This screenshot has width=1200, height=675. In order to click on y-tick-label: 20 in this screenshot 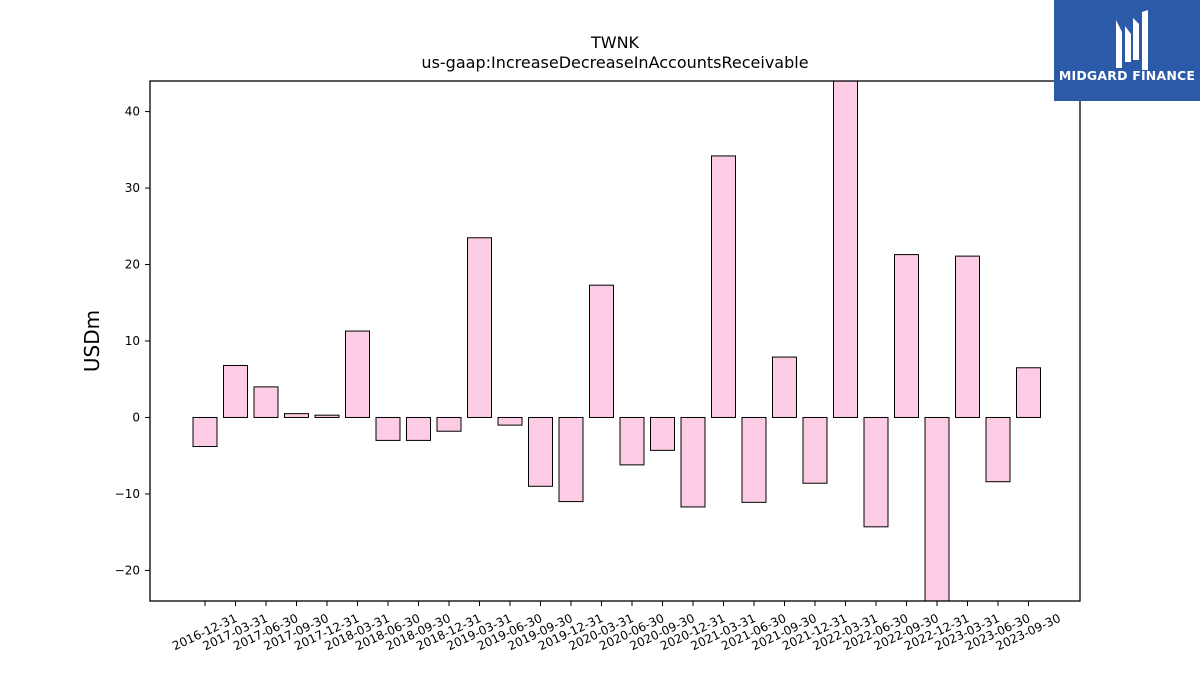, I will do `click(132, 265)`.